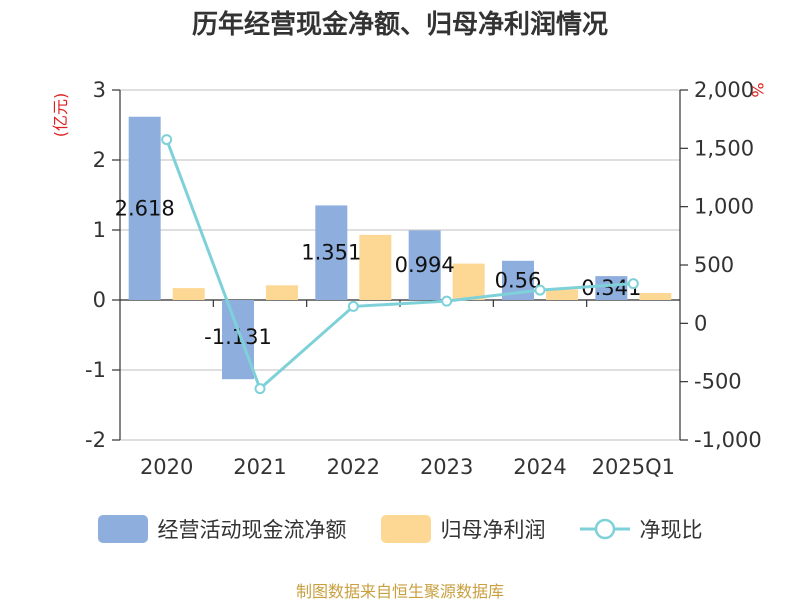 The height and width of the screenshot is (602, 800). What do you see at coordinates (99, 90) in the screenshot?
I see `left-tick-label: 3` at bounding box center [99, 90].